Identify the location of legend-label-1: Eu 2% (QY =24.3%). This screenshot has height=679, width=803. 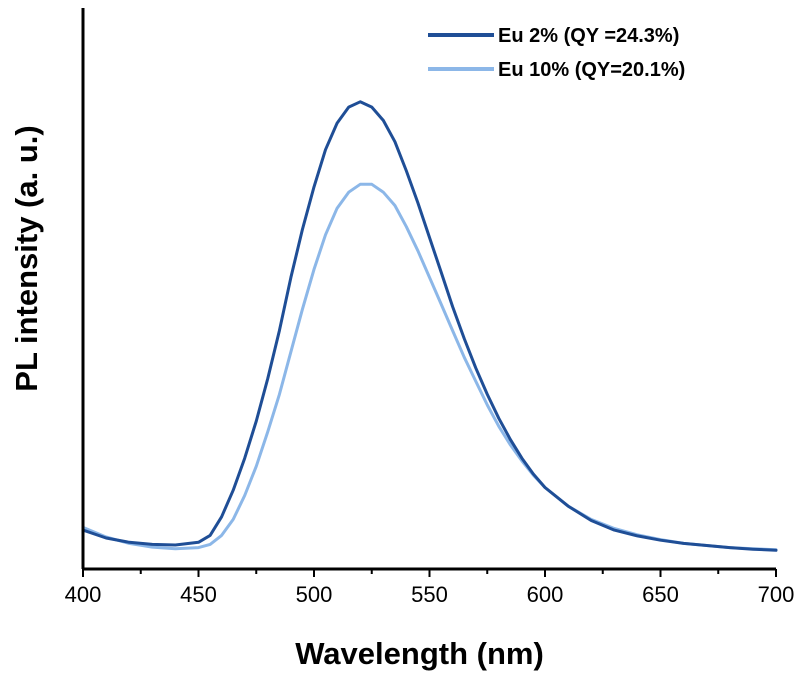
(588, 36).